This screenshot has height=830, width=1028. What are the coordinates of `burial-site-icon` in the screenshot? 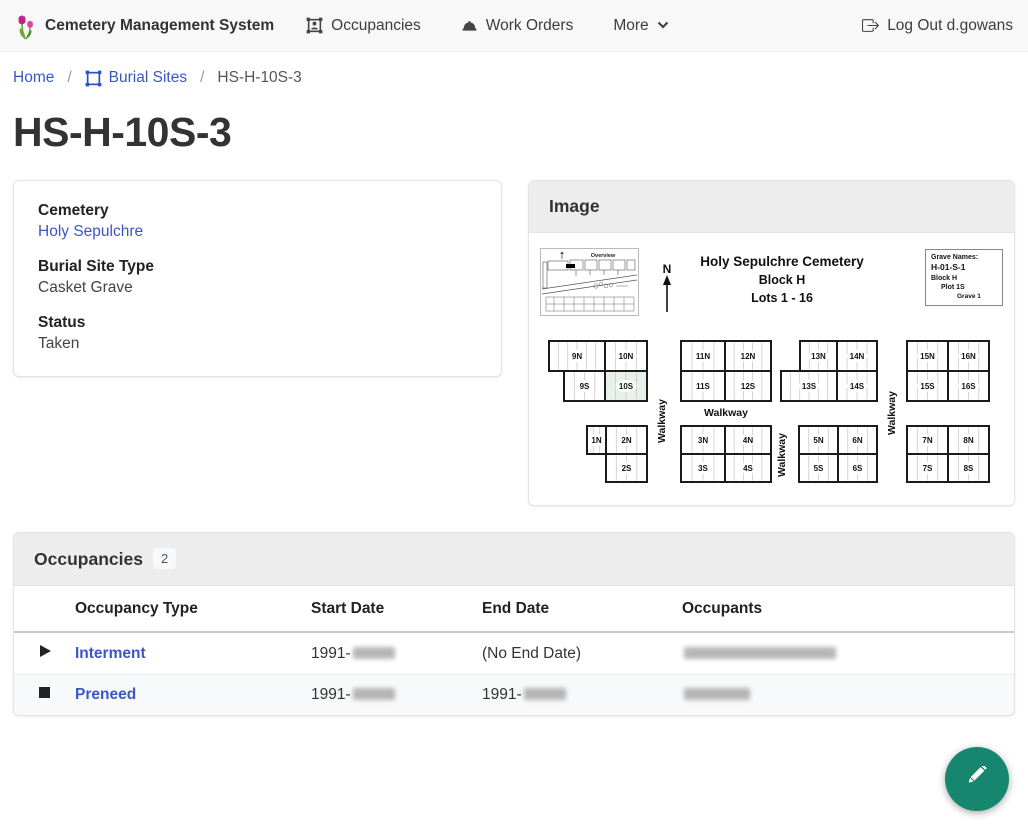 It's located at (93, 78).